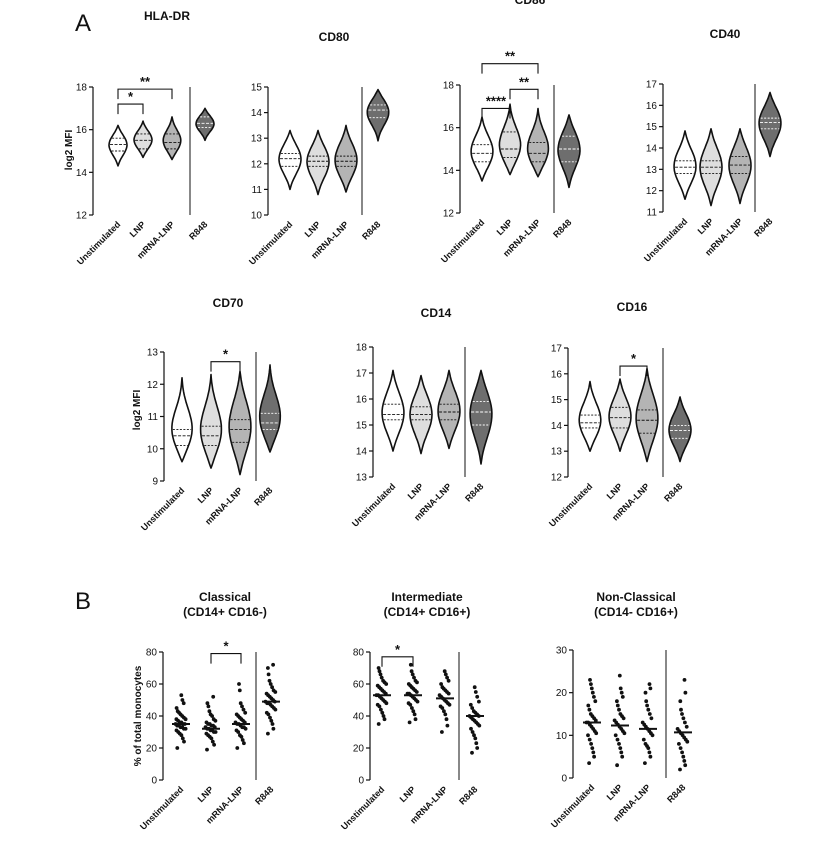  What do you see at coordinates (167, 16) in the screenshot?
I see `chart-title: HLA-DR` at bounding box center [167, 16].